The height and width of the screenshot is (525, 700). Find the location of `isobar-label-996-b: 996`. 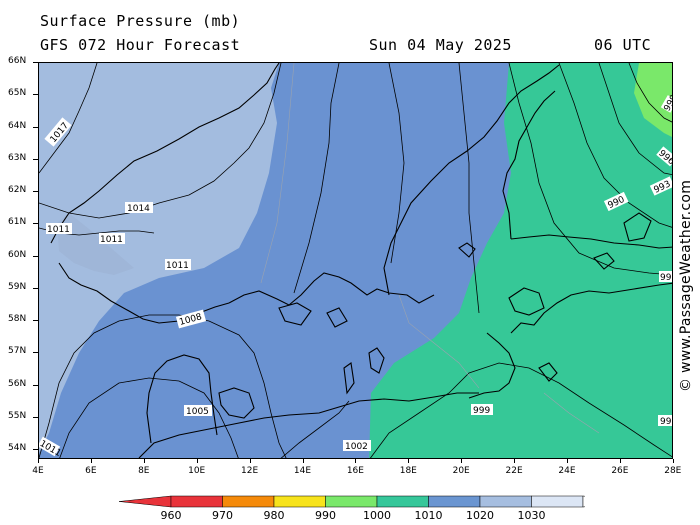

isobar-label-996-b: 996 is located at coordinates (666, 277).